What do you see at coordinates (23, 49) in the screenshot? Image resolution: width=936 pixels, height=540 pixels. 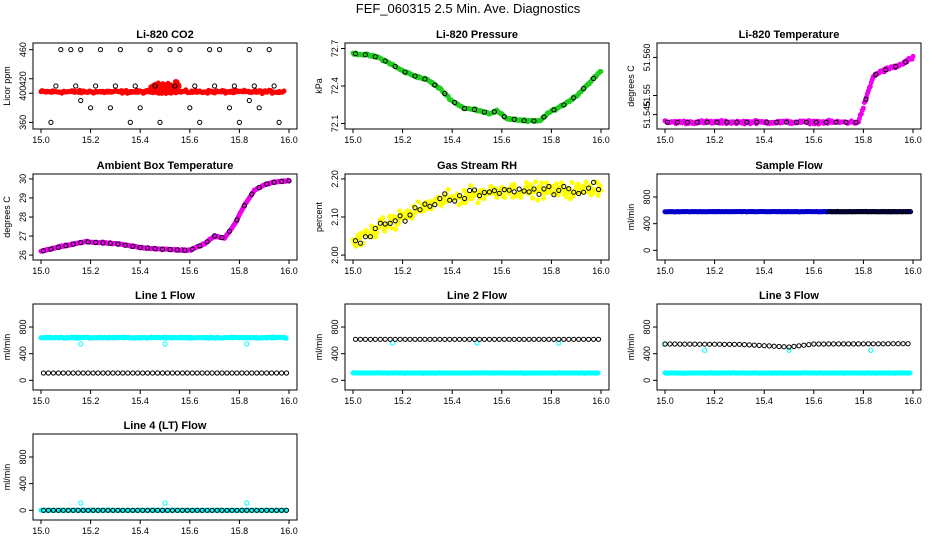 I see `y-tick-label: 460` at bounding box center [23, 49].